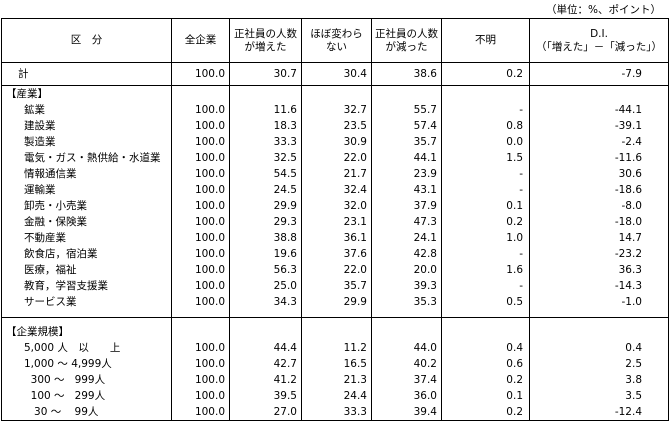  Describe the element at coordinates (406, 222) in the screenshot. I see `cell: 47.3` at that location.